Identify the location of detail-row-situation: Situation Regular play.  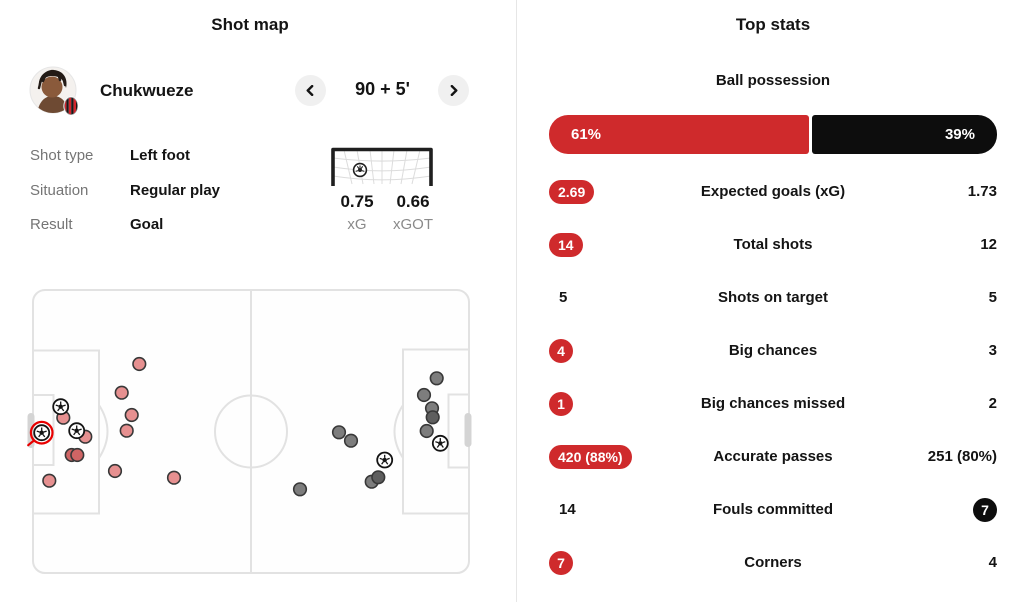
(175, 192).